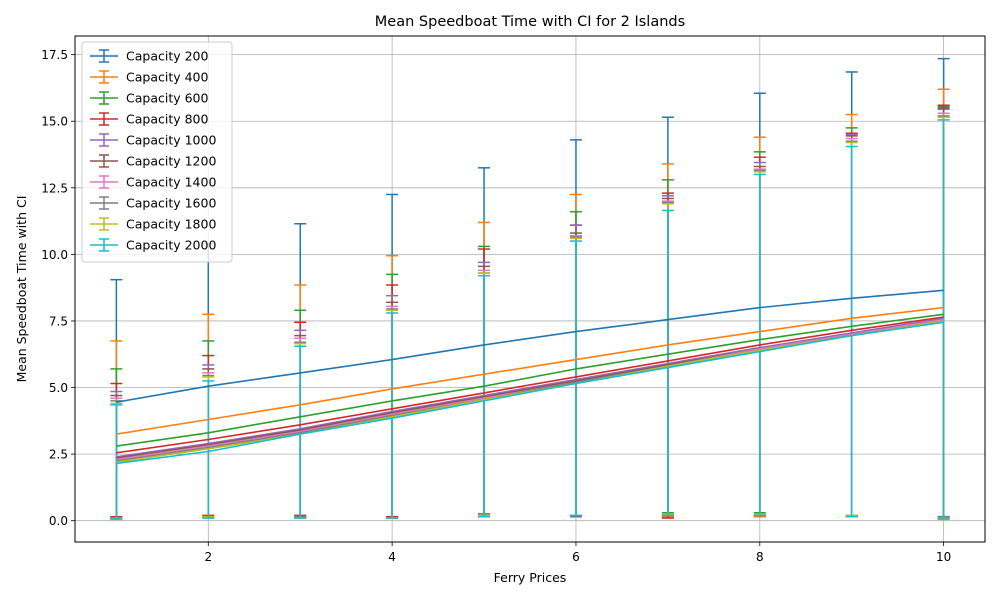  I want to click on legend-item: Capacity 2000, so click(153, 245).